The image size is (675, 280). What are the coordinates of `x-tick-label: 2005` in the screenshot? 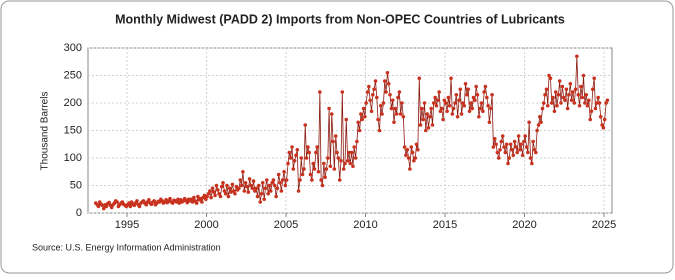 It's located at (286, 225).